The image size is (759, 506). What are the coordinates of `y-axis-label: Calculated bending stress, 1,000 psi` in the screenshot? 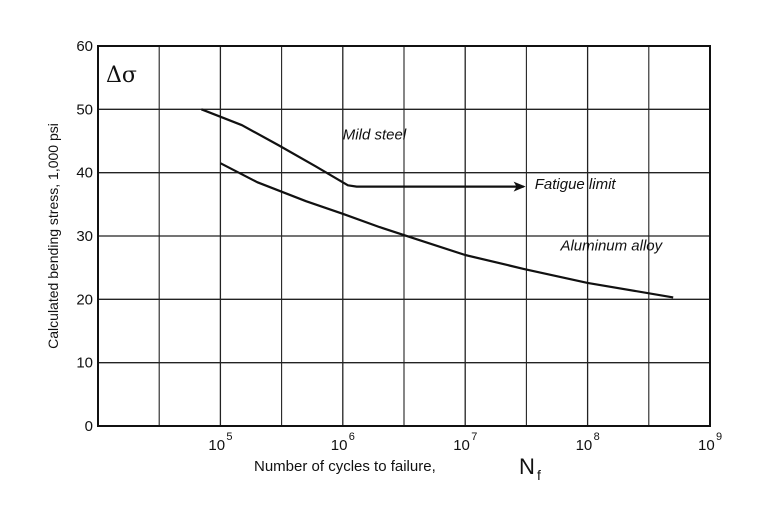 It's located at (53, 236).